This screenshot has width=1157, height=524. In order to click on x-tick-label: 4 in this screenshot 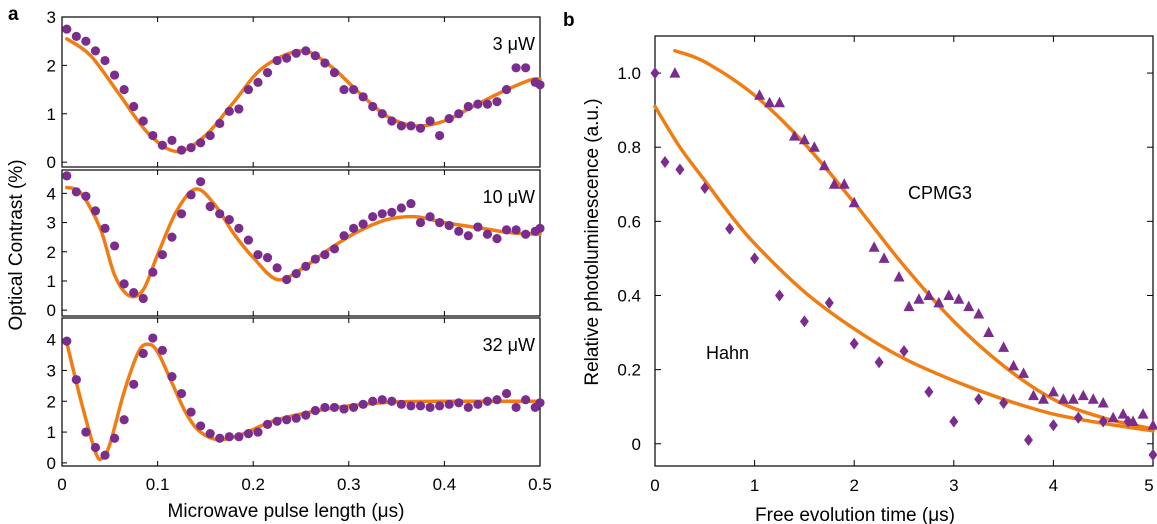, I will do `click(1053, 485)`.